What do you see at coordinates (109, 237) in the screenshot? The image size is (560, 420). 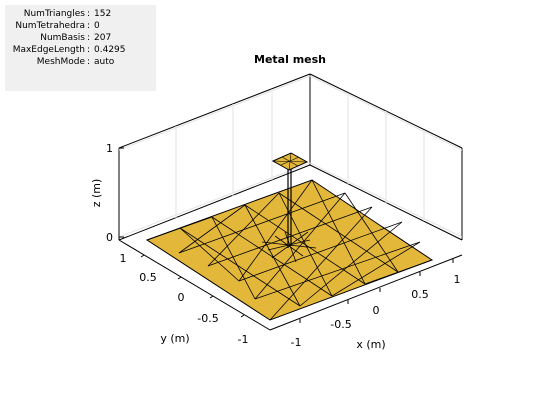 I see `z-tick-label: 0` at bounding box center [109, 237].